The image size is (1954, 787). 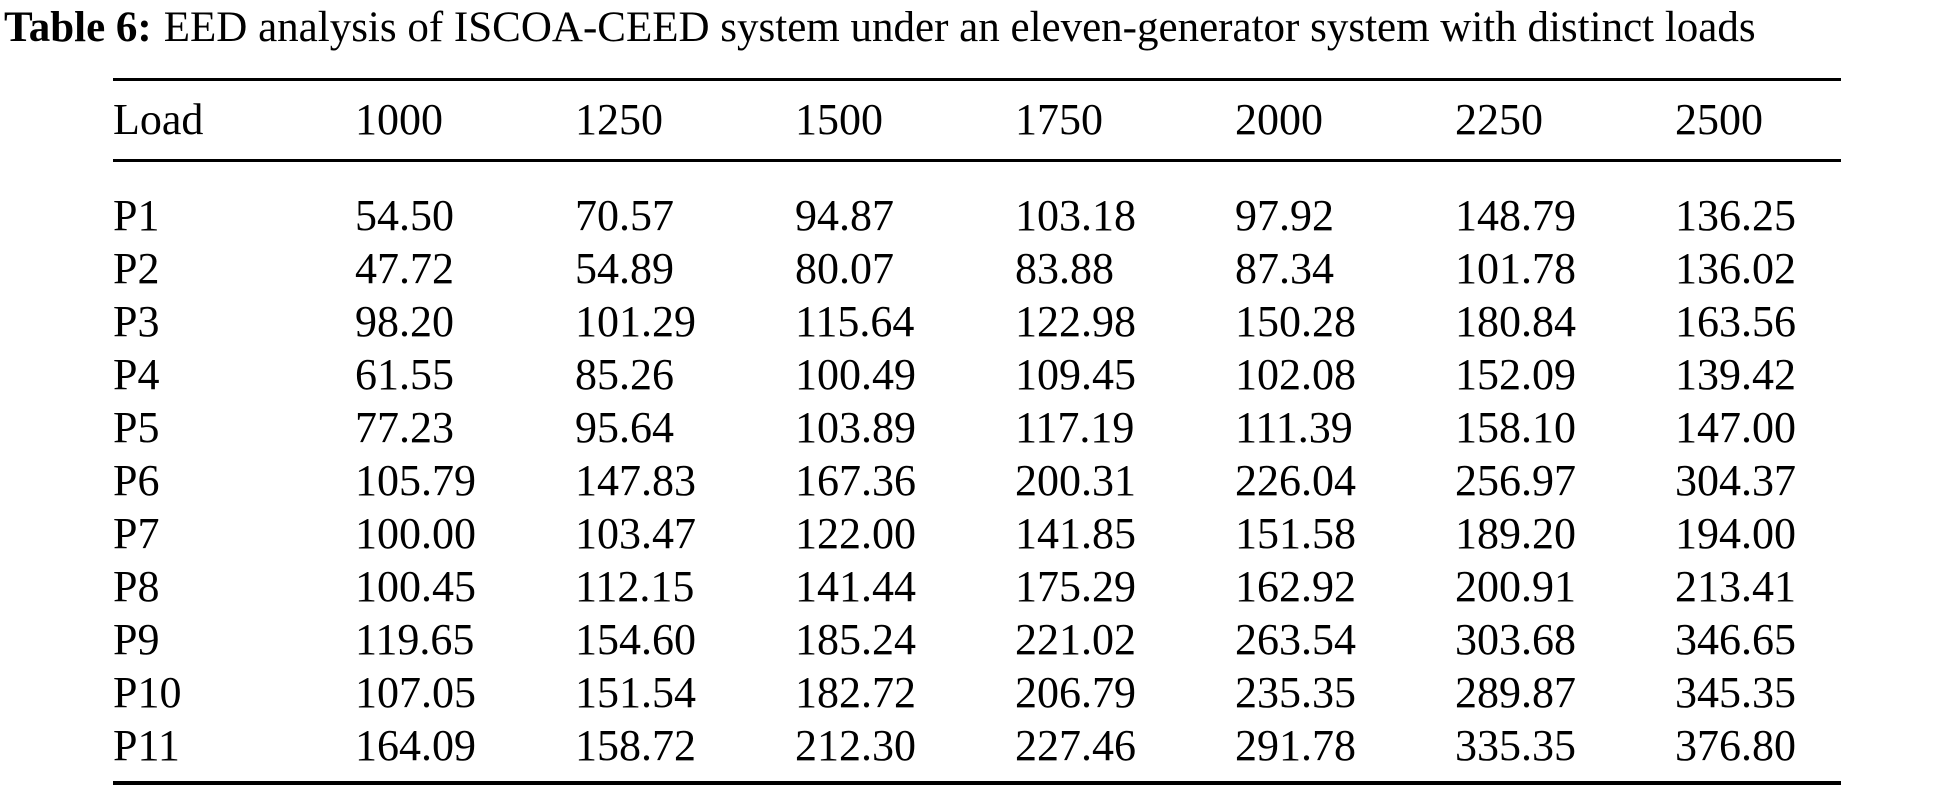 What do you see at coordinates (1279, 119) in the screenshot?
I see `column-header-2000: 2000` at bounding box center [1279, 119].